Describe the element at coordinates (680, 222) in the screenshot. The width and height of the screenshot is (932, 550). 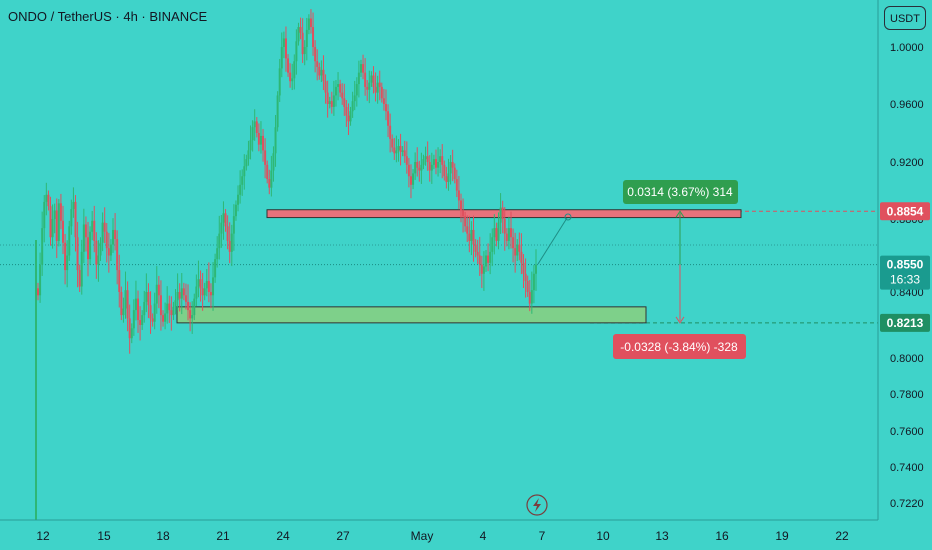
I see `gain-measure: 0.0314 (3.67%) 314` at that location.